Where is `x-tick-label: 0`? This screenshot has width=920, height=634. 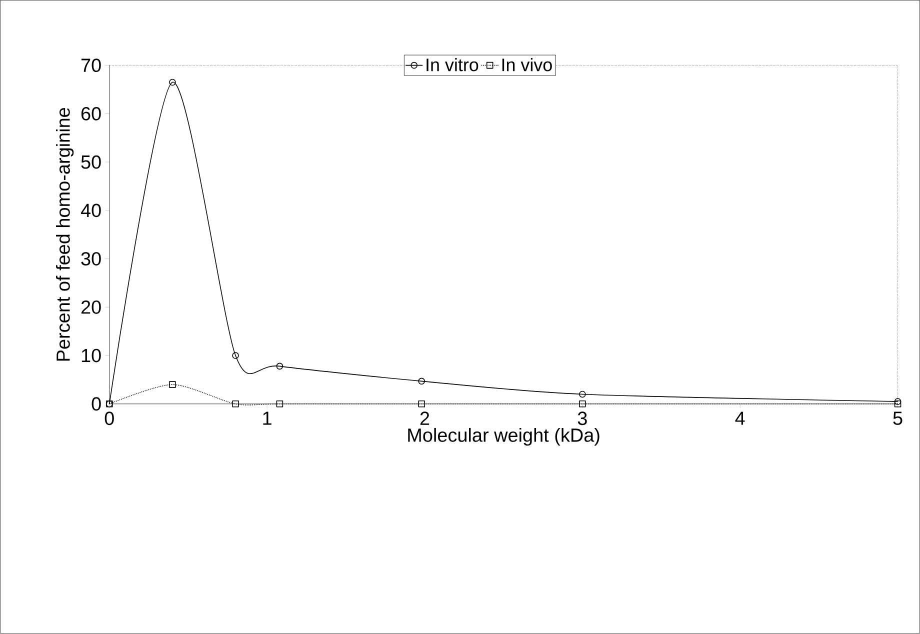
x-tick-label: 0 is located at coordinates (109, 419).